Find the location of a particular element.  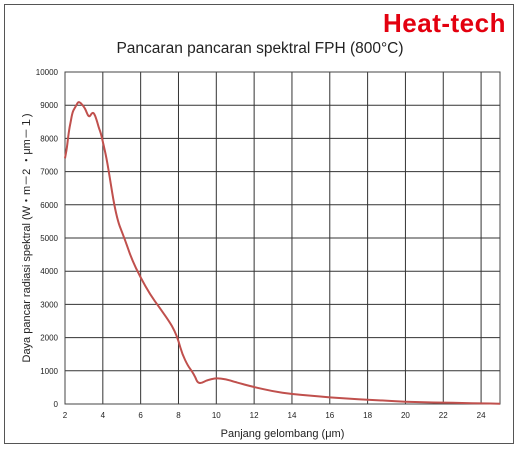

y-tick-label: 4000 is located at coordinates (49, 271).